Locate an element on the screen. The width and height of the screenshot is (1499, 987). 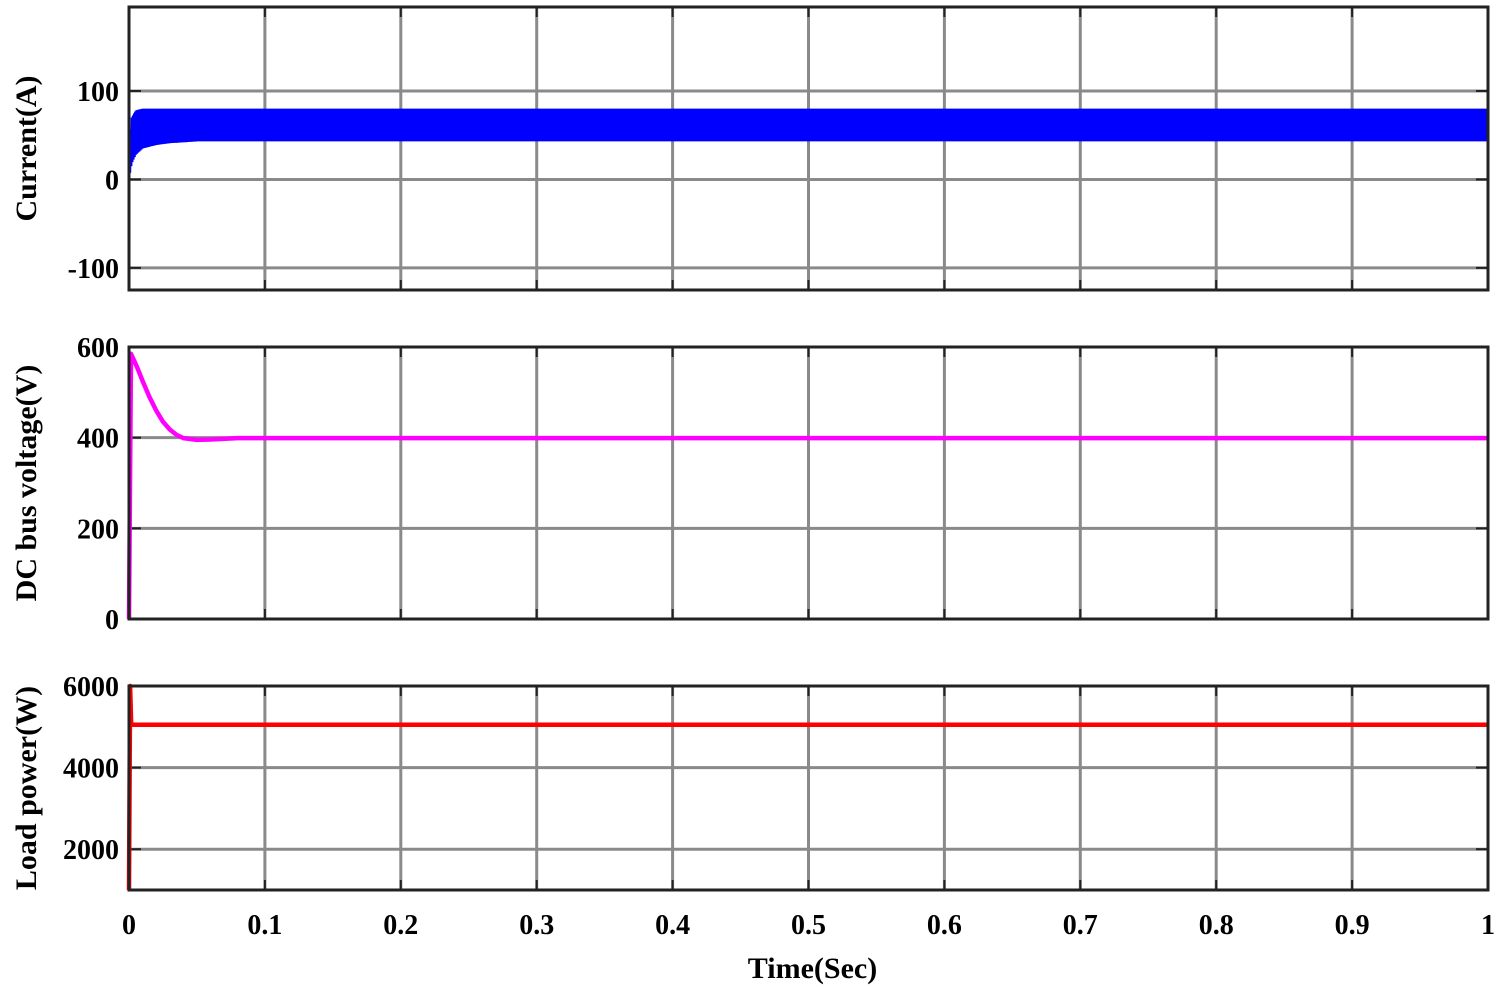
x-tick-label: 0.6 is located at coordinates (944, 925).